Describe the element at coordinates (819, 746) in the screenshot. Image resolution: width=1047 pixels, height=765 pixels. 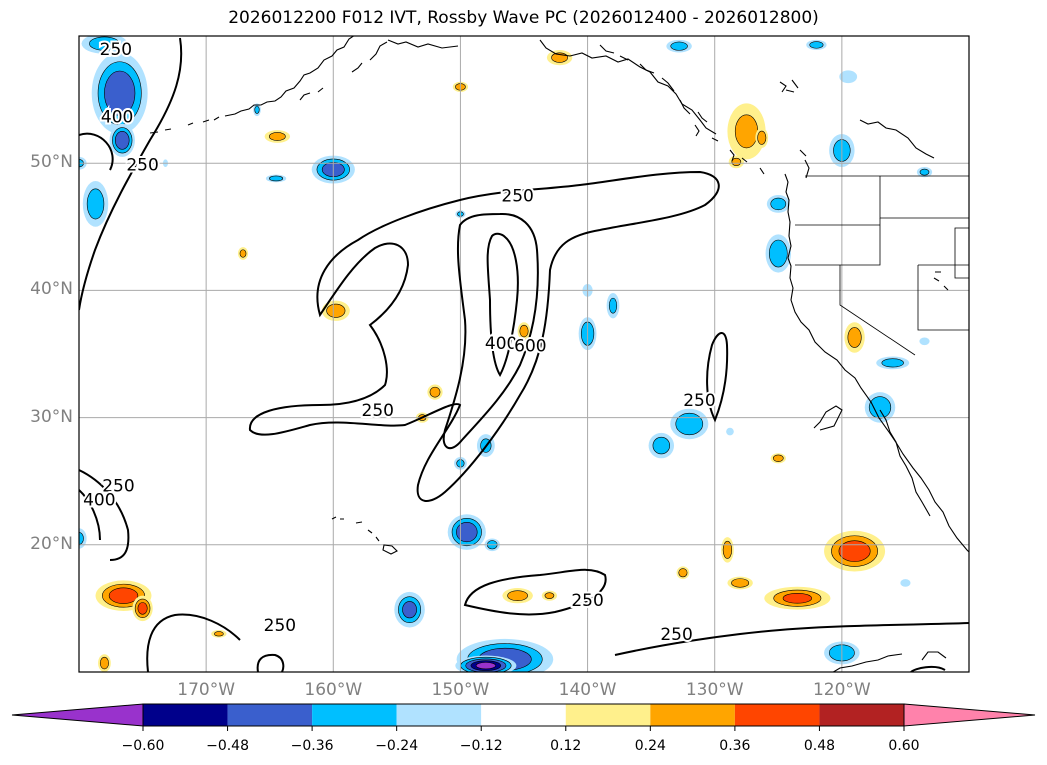
I see `colorbar-tick-label: 0.48` at that location.